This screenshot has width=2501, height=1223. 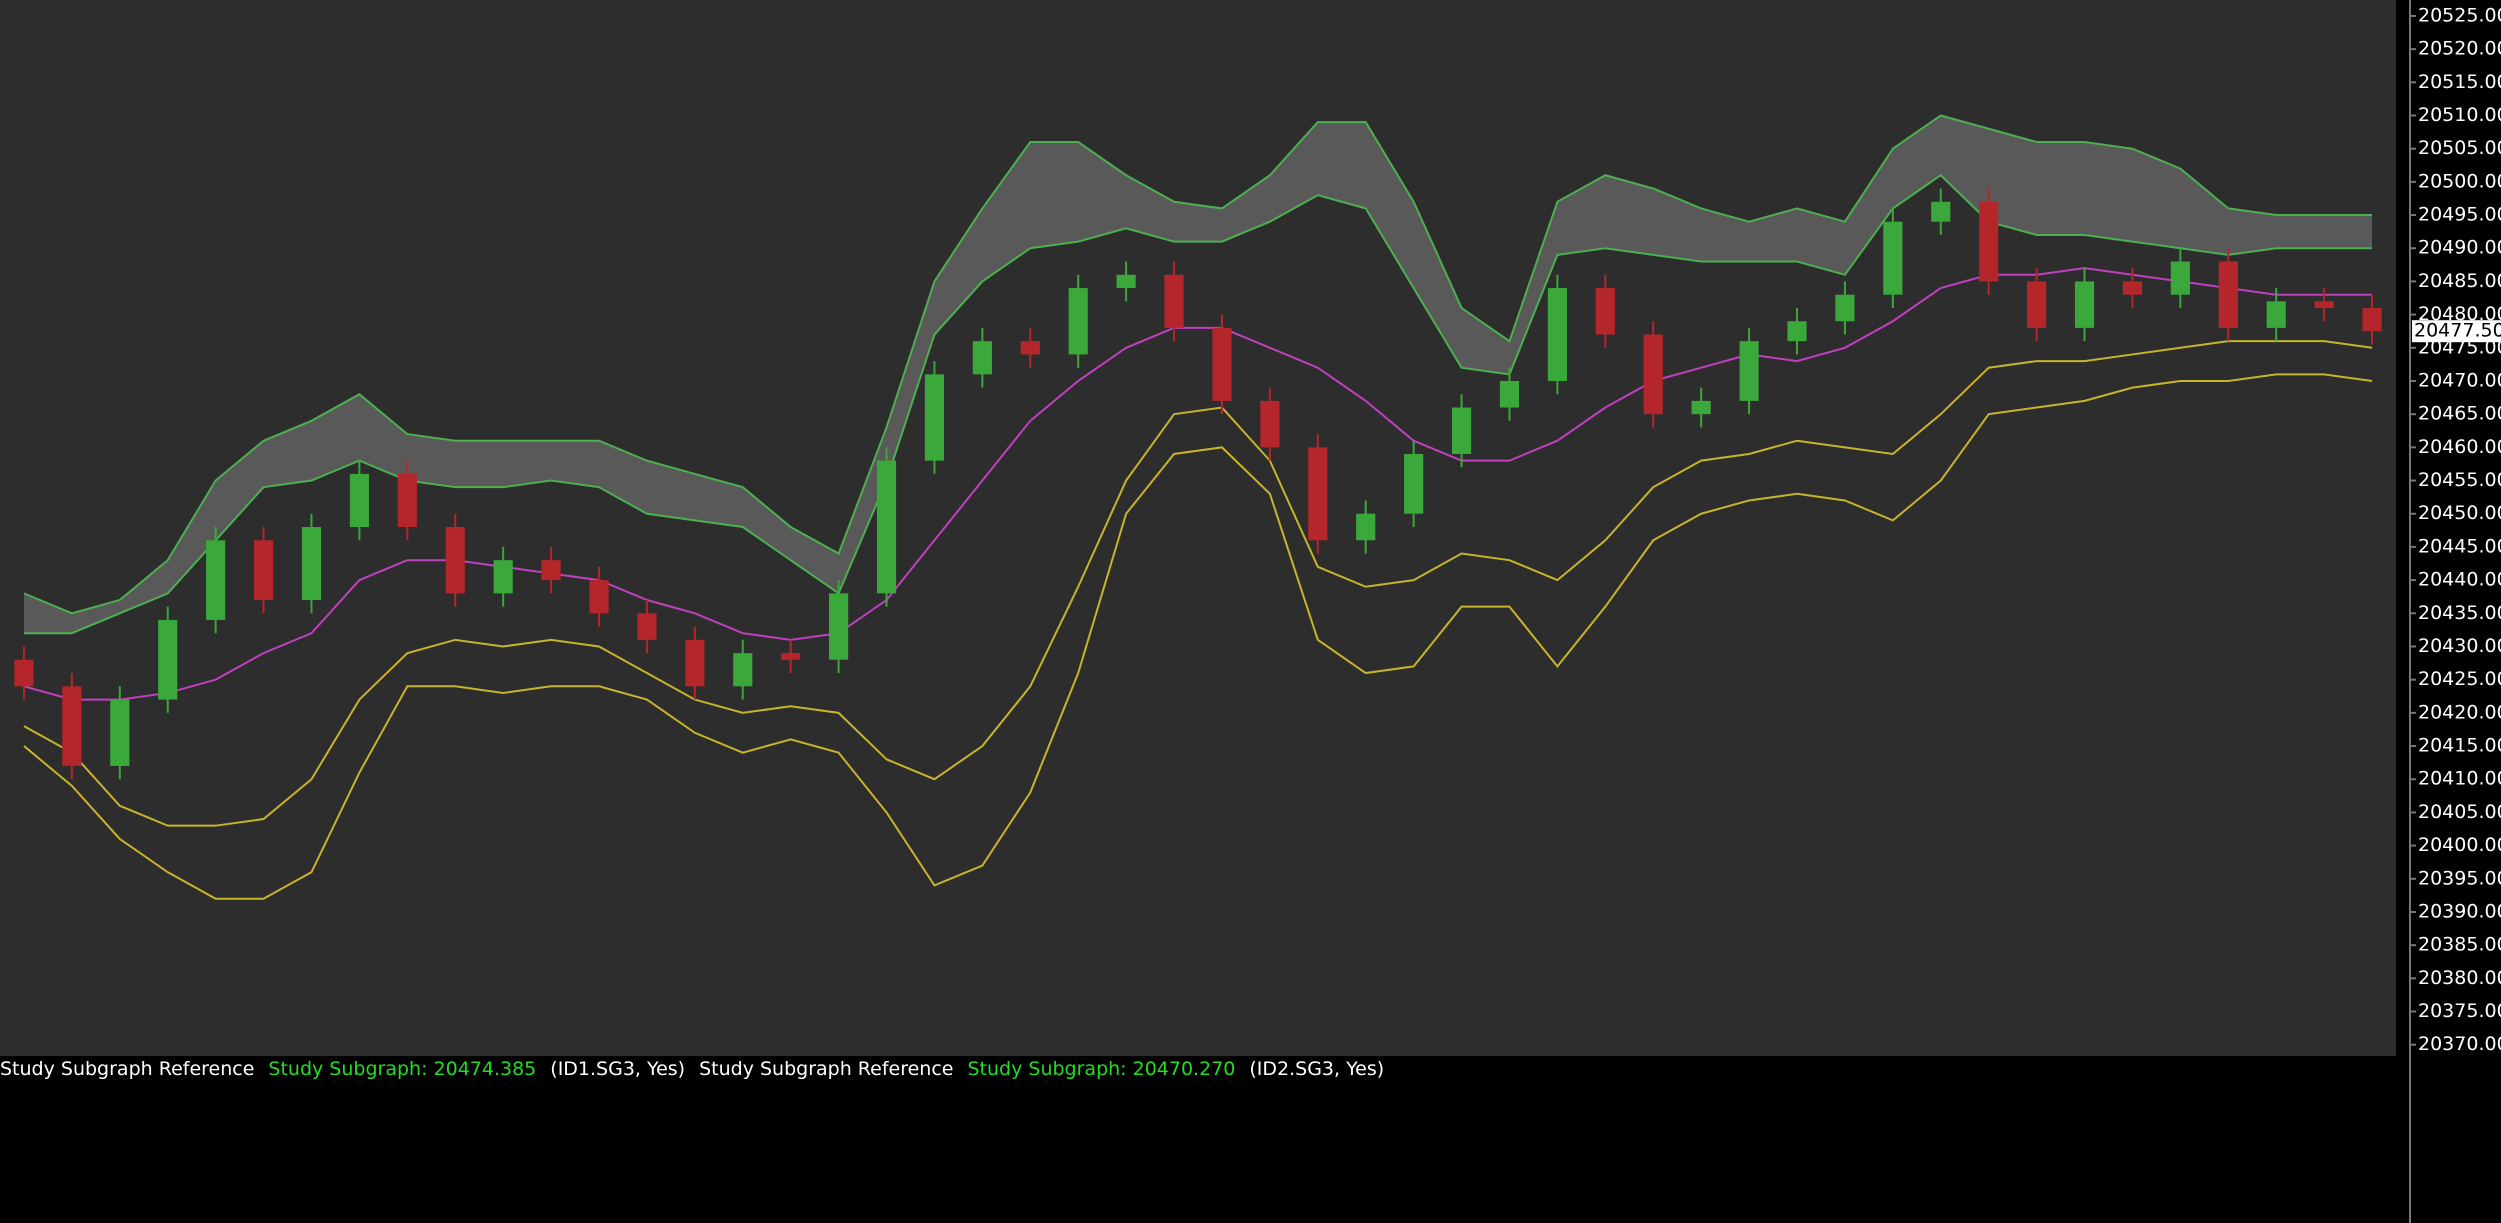 I want to click on y-tick-label: 20505.00, so click(x=2459, y=148).